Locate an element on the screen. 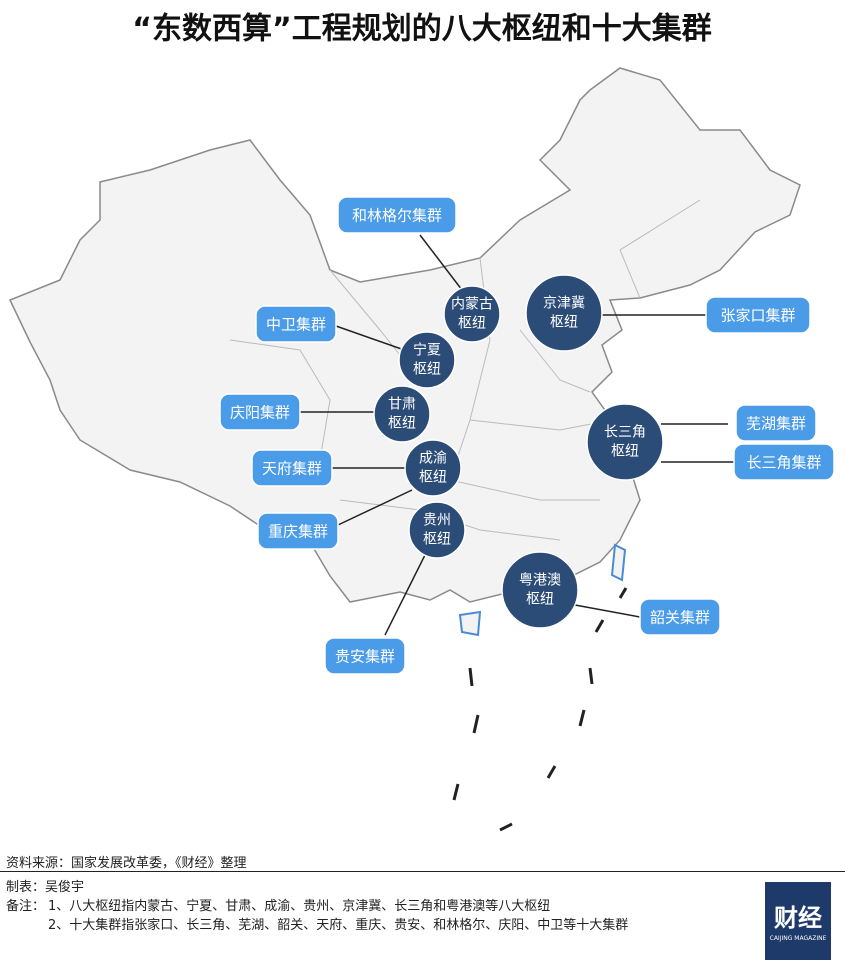  cluster-label: 长三角集群 is located at coordinates (783, 463).